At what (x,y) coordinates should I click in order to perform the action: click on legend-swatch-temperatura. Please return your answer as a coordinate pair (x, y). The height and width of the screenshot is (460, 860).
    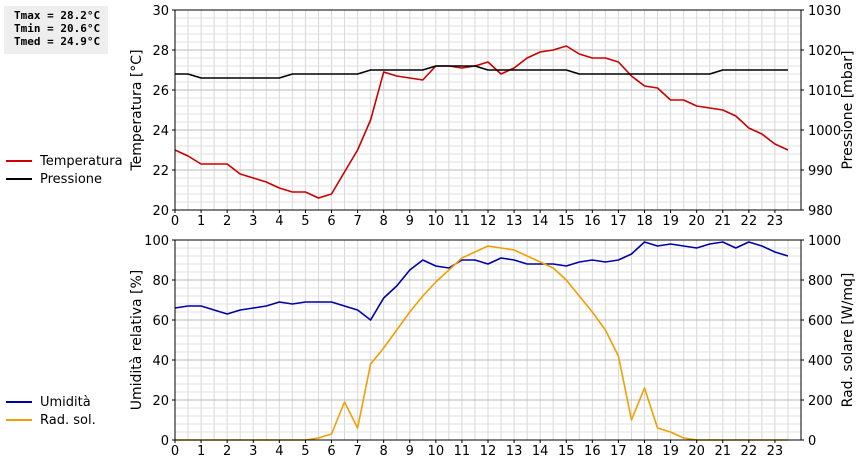
    Looking at the image, I should click on (19, 161).